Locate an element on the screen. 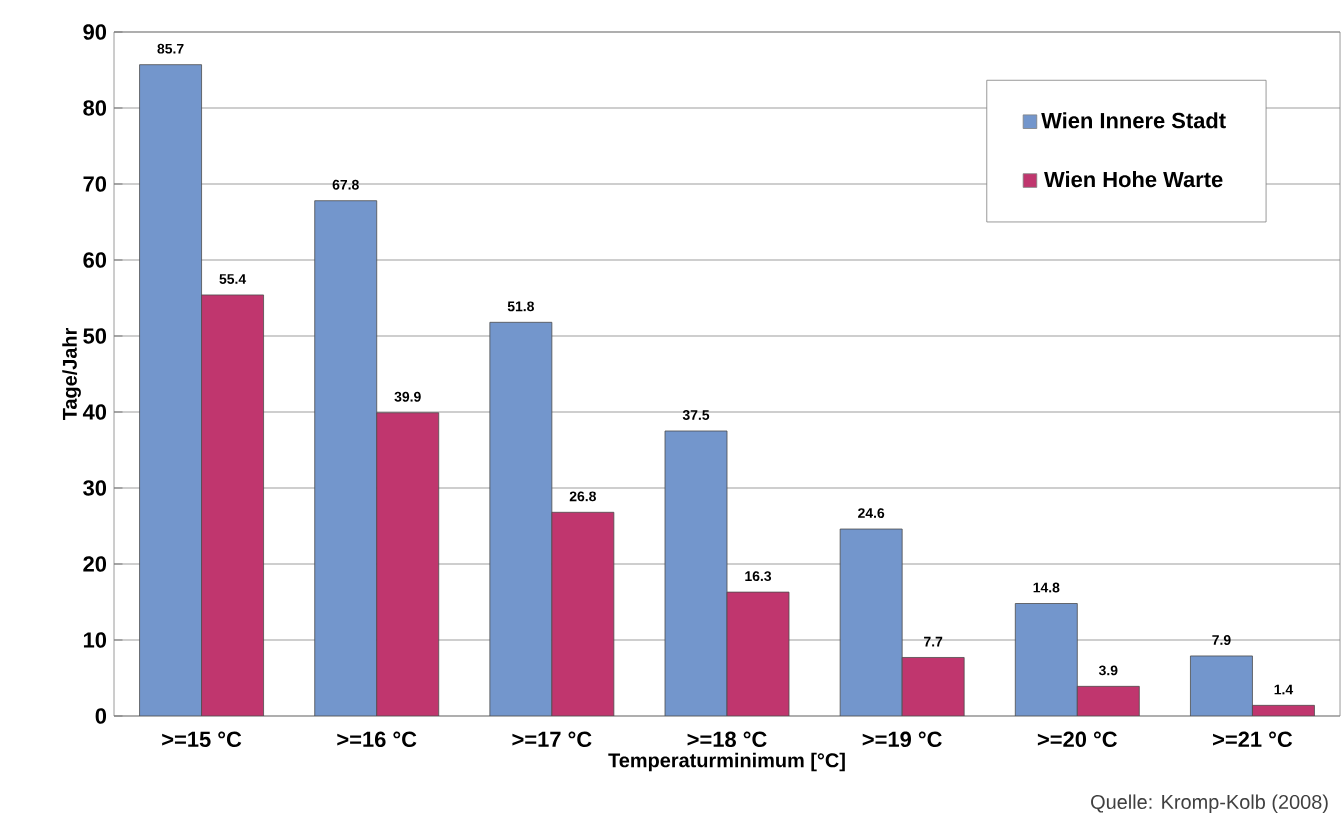 This screenshot has width=1344, height=828. y-tick-label: 80 is located at coordinates (95, 108).